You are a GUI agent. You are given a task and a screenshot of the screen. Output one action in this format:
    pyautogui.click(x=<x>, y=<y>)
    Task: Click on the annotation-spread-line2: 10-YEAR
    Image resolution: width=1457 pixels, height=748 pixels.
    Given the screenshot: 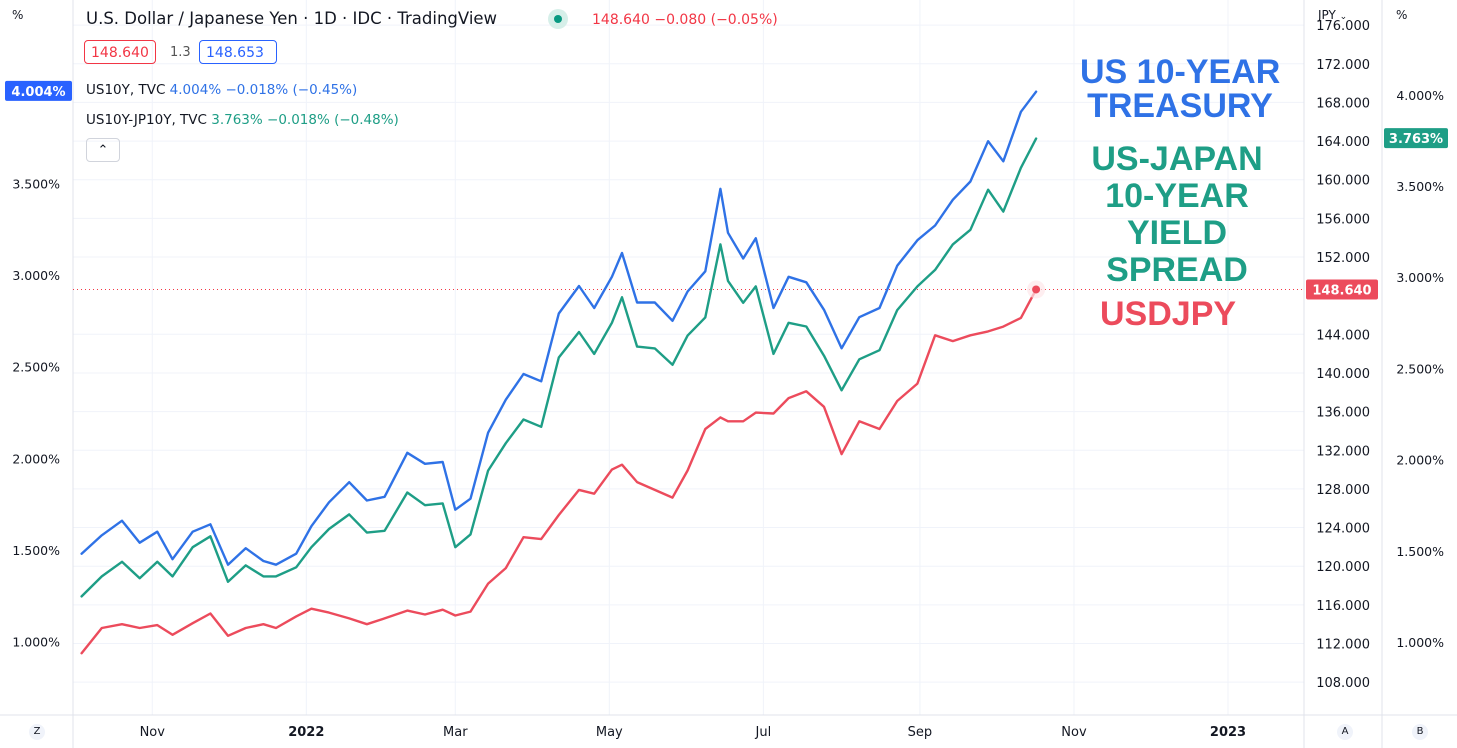 What is the action you would take?
    pyautogui.click(x=1177, y=196)
    